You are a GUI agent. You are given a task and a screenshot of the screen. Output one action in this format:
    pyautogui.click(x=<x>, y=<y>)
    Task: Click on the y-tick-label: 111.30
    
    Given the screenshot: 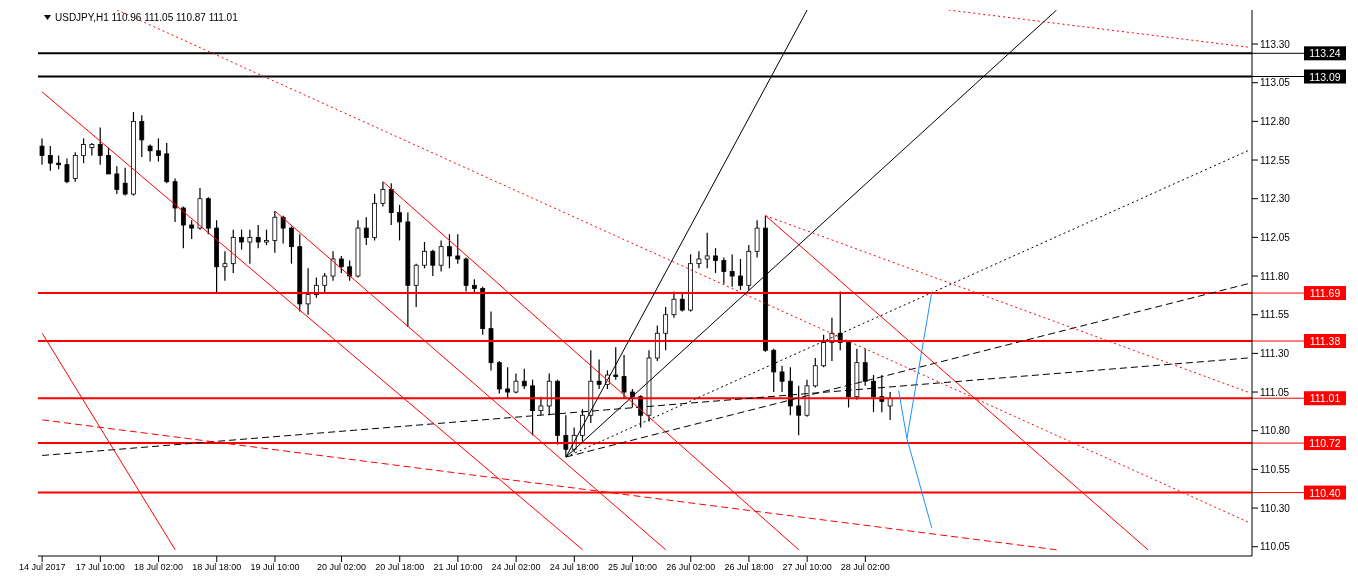 What is the action you would take?
    pyautogui.click(x=1275, y=353)
    